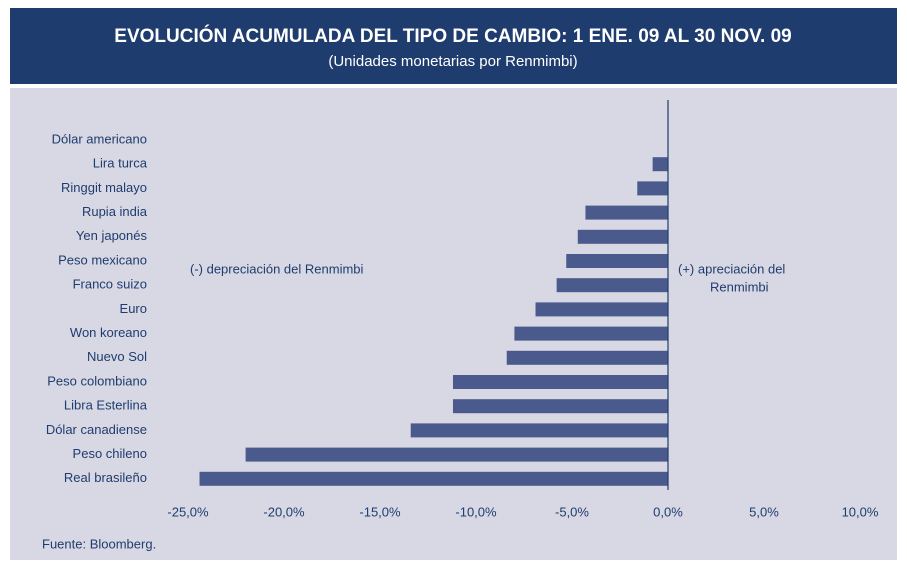 Image resolution: width=907 pixels, height=565 pixels. Describe the element at coordinates (572, 511) in the screenshot. I see `x-tick-label: -5,0%` at that location.